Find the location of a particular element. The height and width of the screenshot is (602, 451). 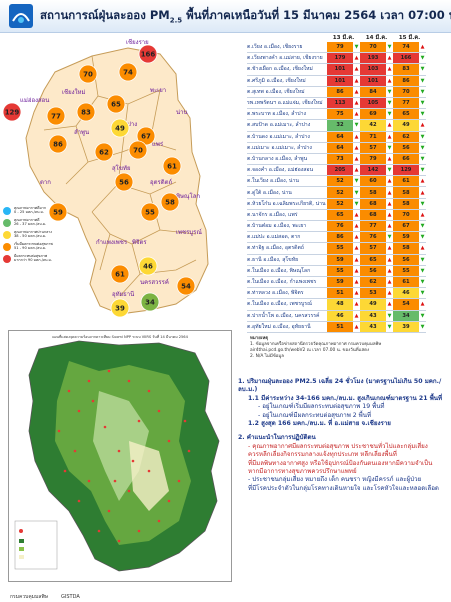

station-name: ต.ในเมือง อ.เมือง, เพชรบูรณ์ is located at coordinates (287, 304).